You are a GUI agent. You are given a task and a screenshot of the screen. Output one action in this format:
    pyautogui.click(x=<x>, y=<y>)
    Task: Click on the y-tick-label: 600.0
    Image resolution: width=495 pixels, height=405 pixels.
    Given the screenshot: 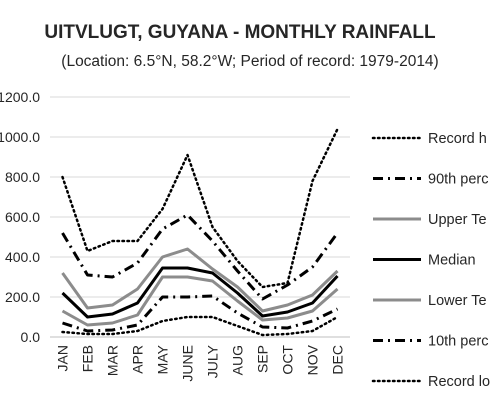 What is the action you would take?
    pyautogui.click(x=22, y=217)
    